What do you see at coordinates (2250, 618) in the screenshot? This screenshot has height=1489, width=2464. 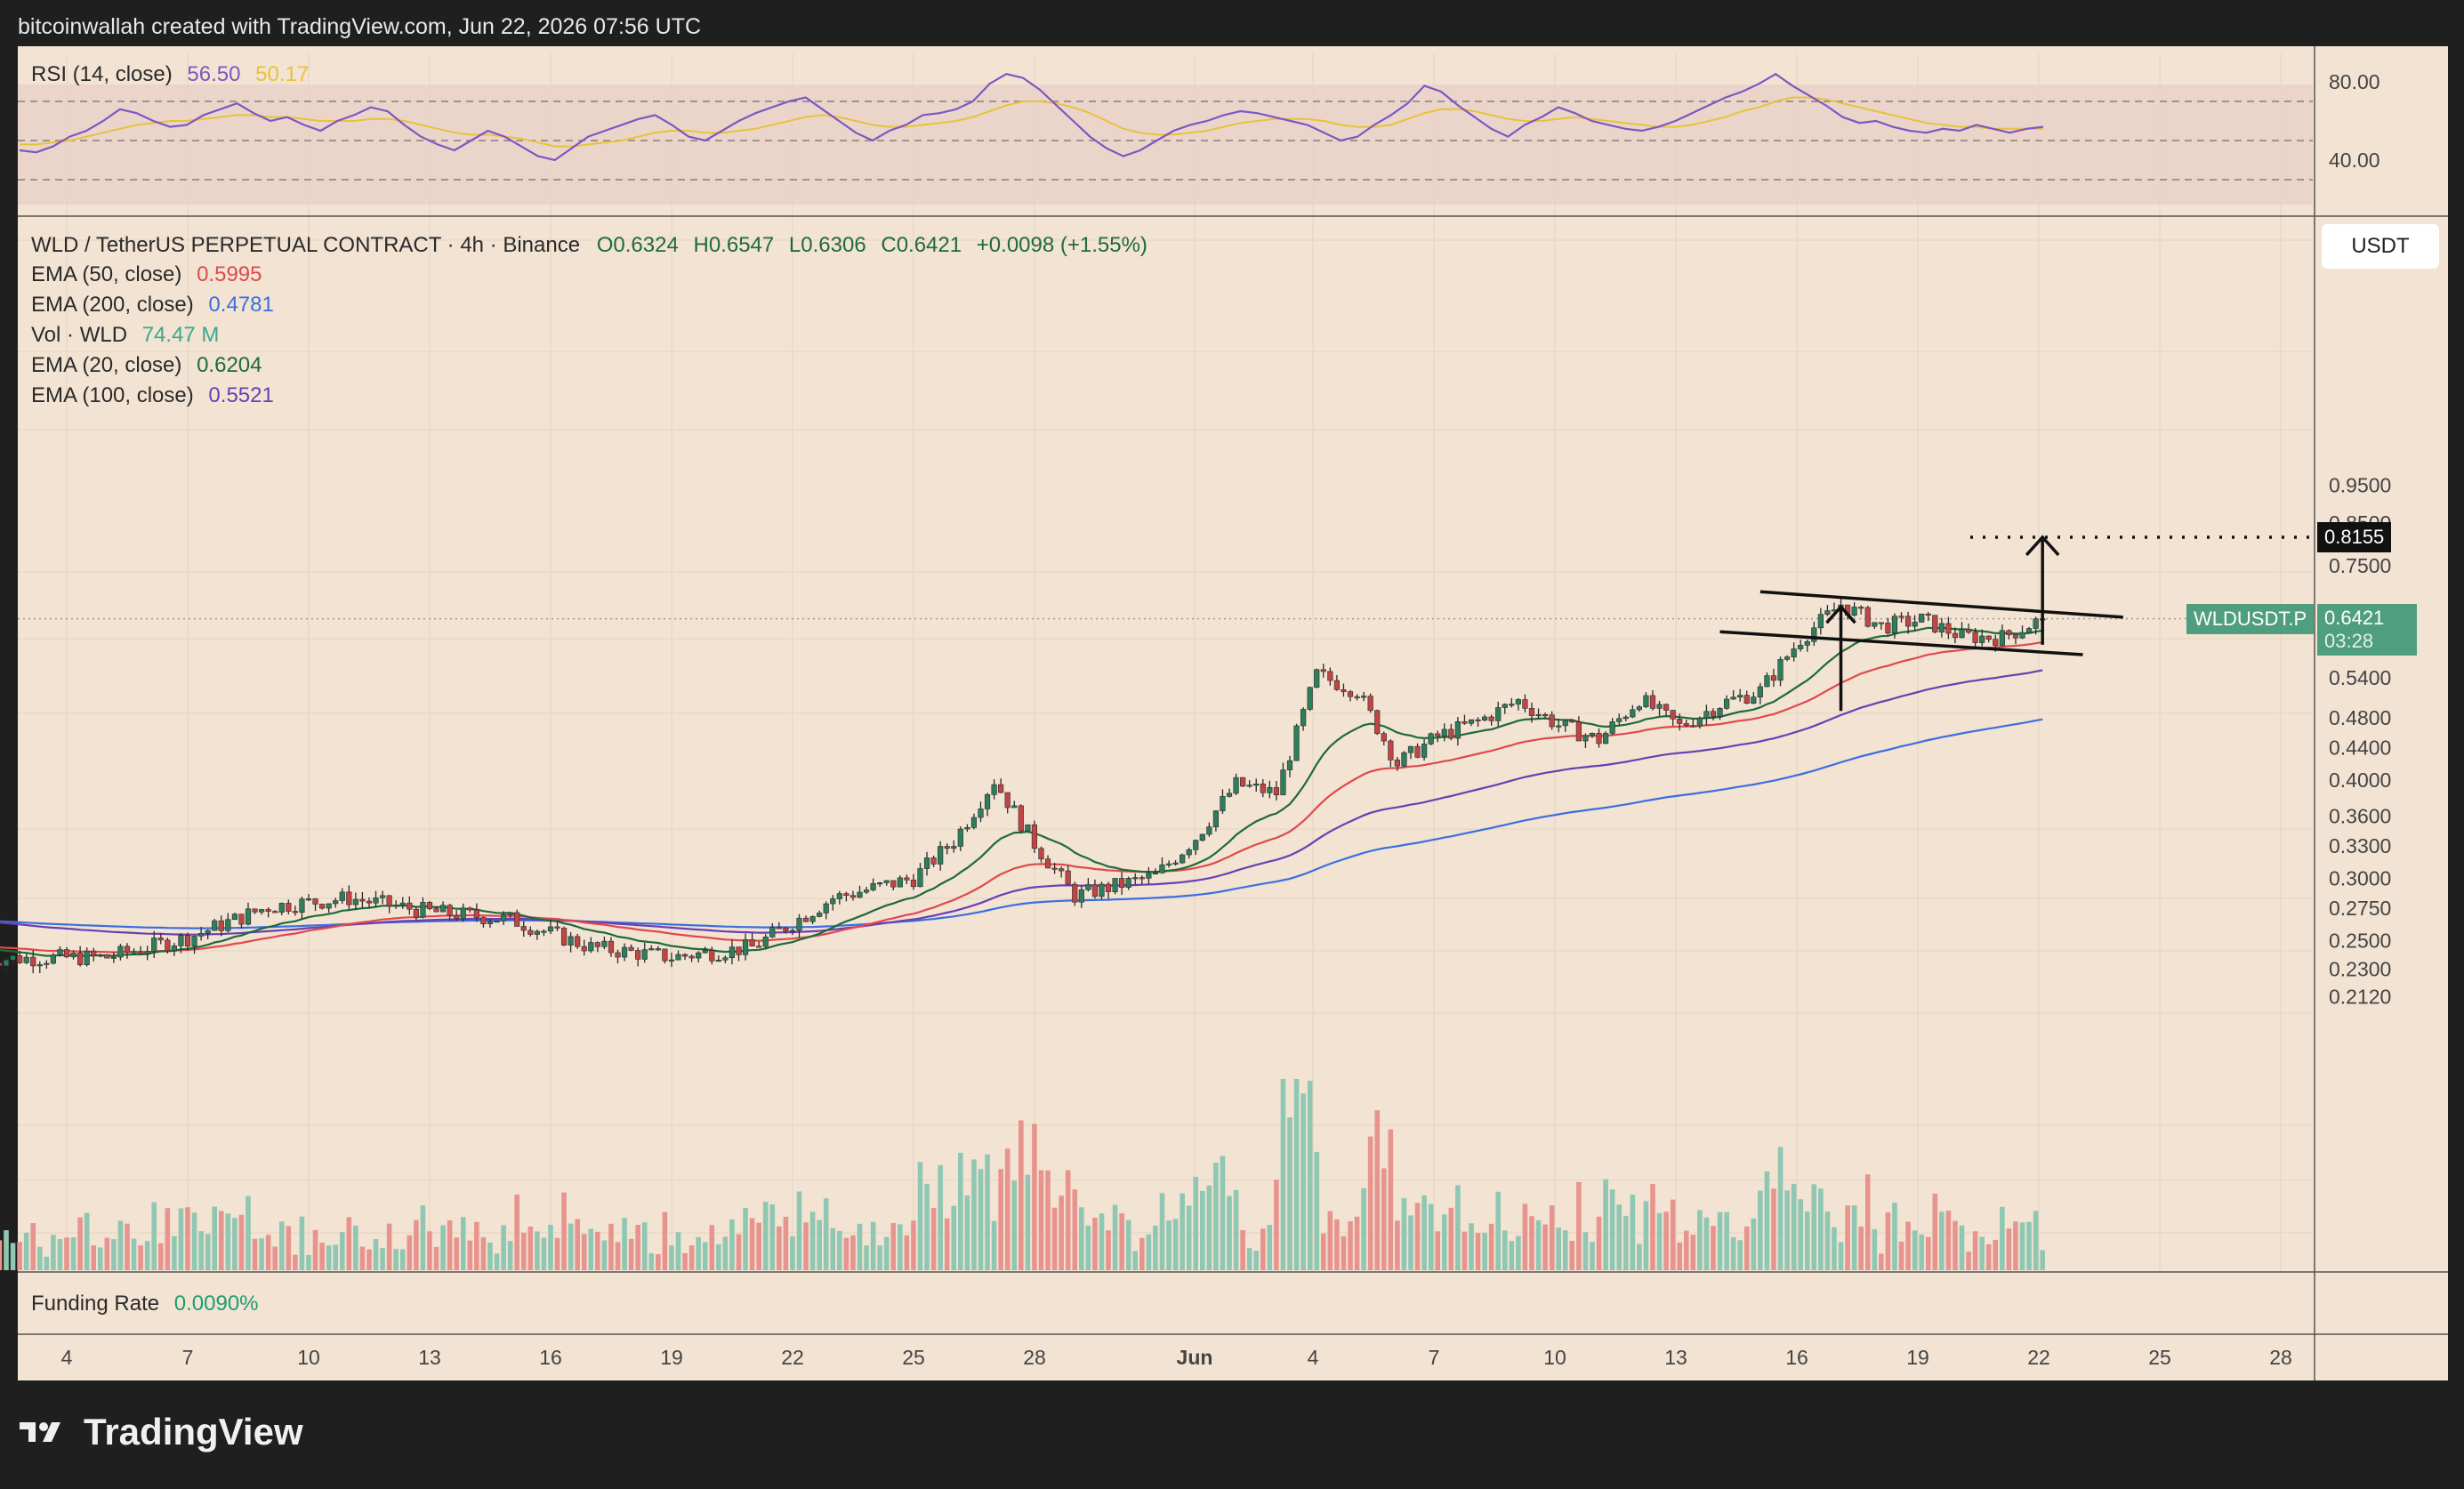 I see `symbol-tag: WLDUSDT.P` at bounding box center [2250, 618].